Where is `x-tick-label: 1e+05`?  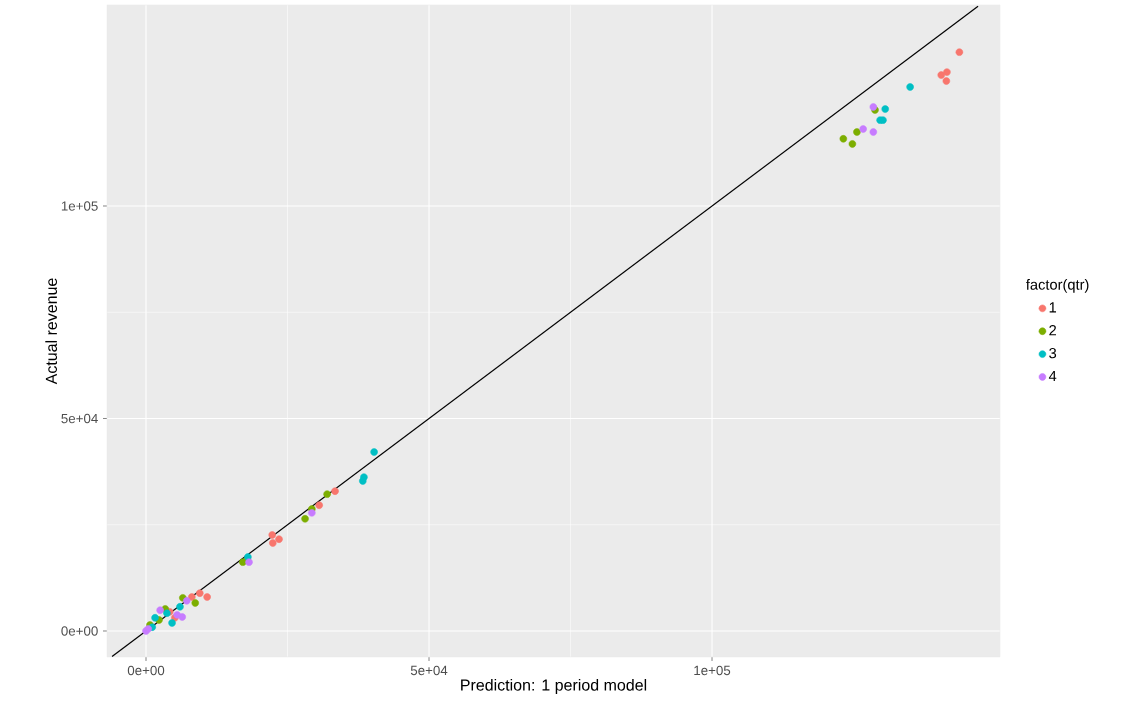 x-tick-label: 1e+05 is located at coordinates (712, 670).